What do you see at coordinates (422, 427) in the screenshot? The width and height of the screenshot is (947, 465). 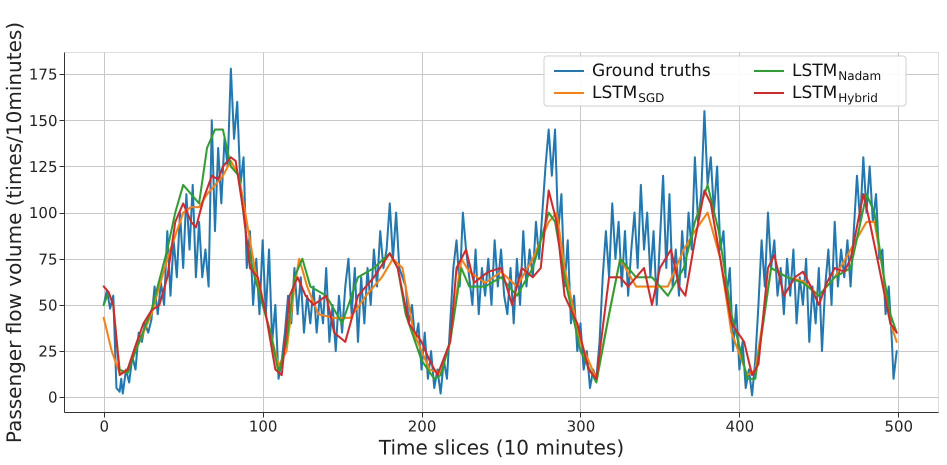 I see `x-tick-label: 200` at bounding box center [422, 427].